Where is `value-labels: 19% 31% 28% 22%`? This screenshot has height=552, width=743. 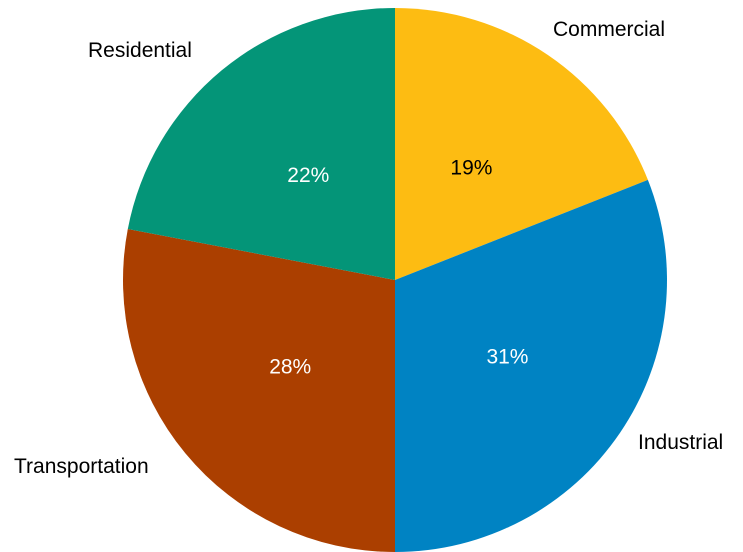
value-labels: 19% 31% 28% 22% is located at coordinates (398, 268).